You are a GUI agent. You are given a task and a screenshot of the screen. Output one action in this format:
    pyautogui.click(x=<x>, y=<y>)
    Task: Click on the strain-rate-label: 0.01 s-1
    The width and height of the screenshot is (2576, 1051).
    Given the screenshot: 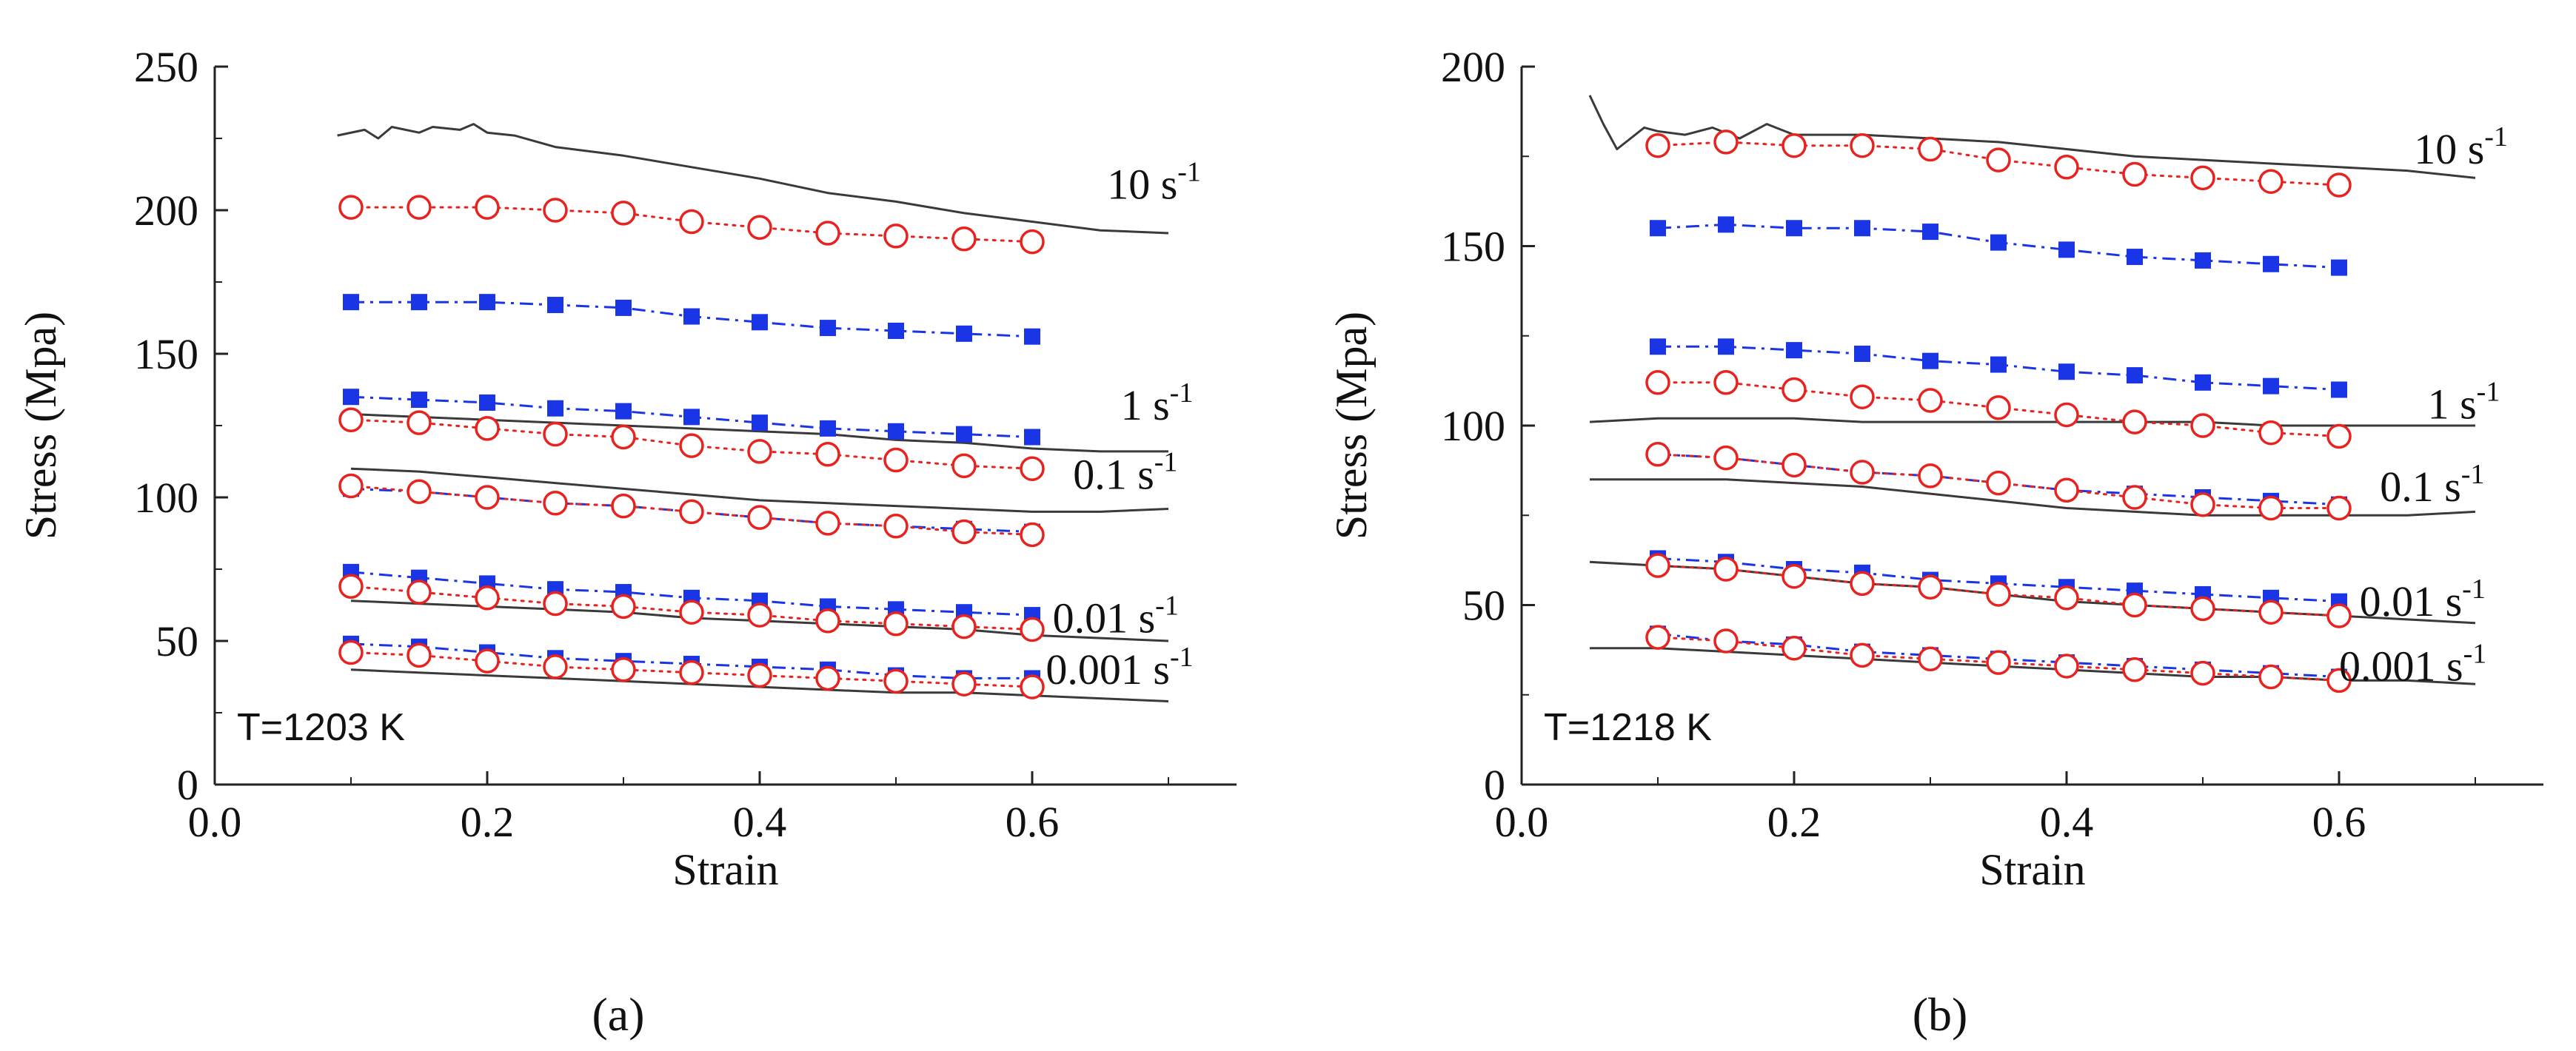 What is the action you would take?
    pyautogui.click(x=2423, y=599)
    